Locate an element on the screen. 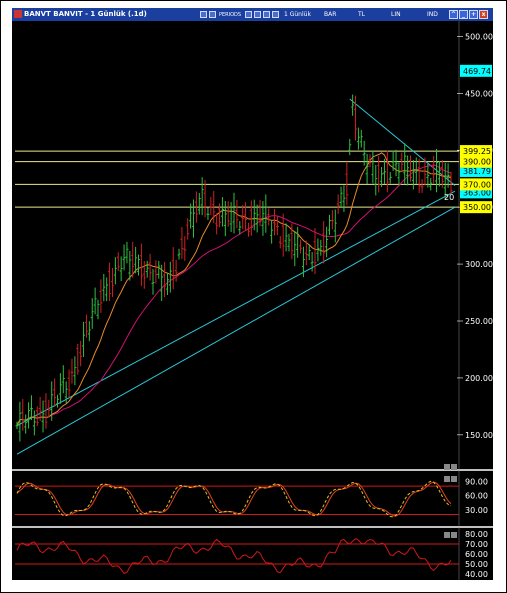 The height and width of the screenshot is (593, 507). color-icon is located at coordinates (212, 14).